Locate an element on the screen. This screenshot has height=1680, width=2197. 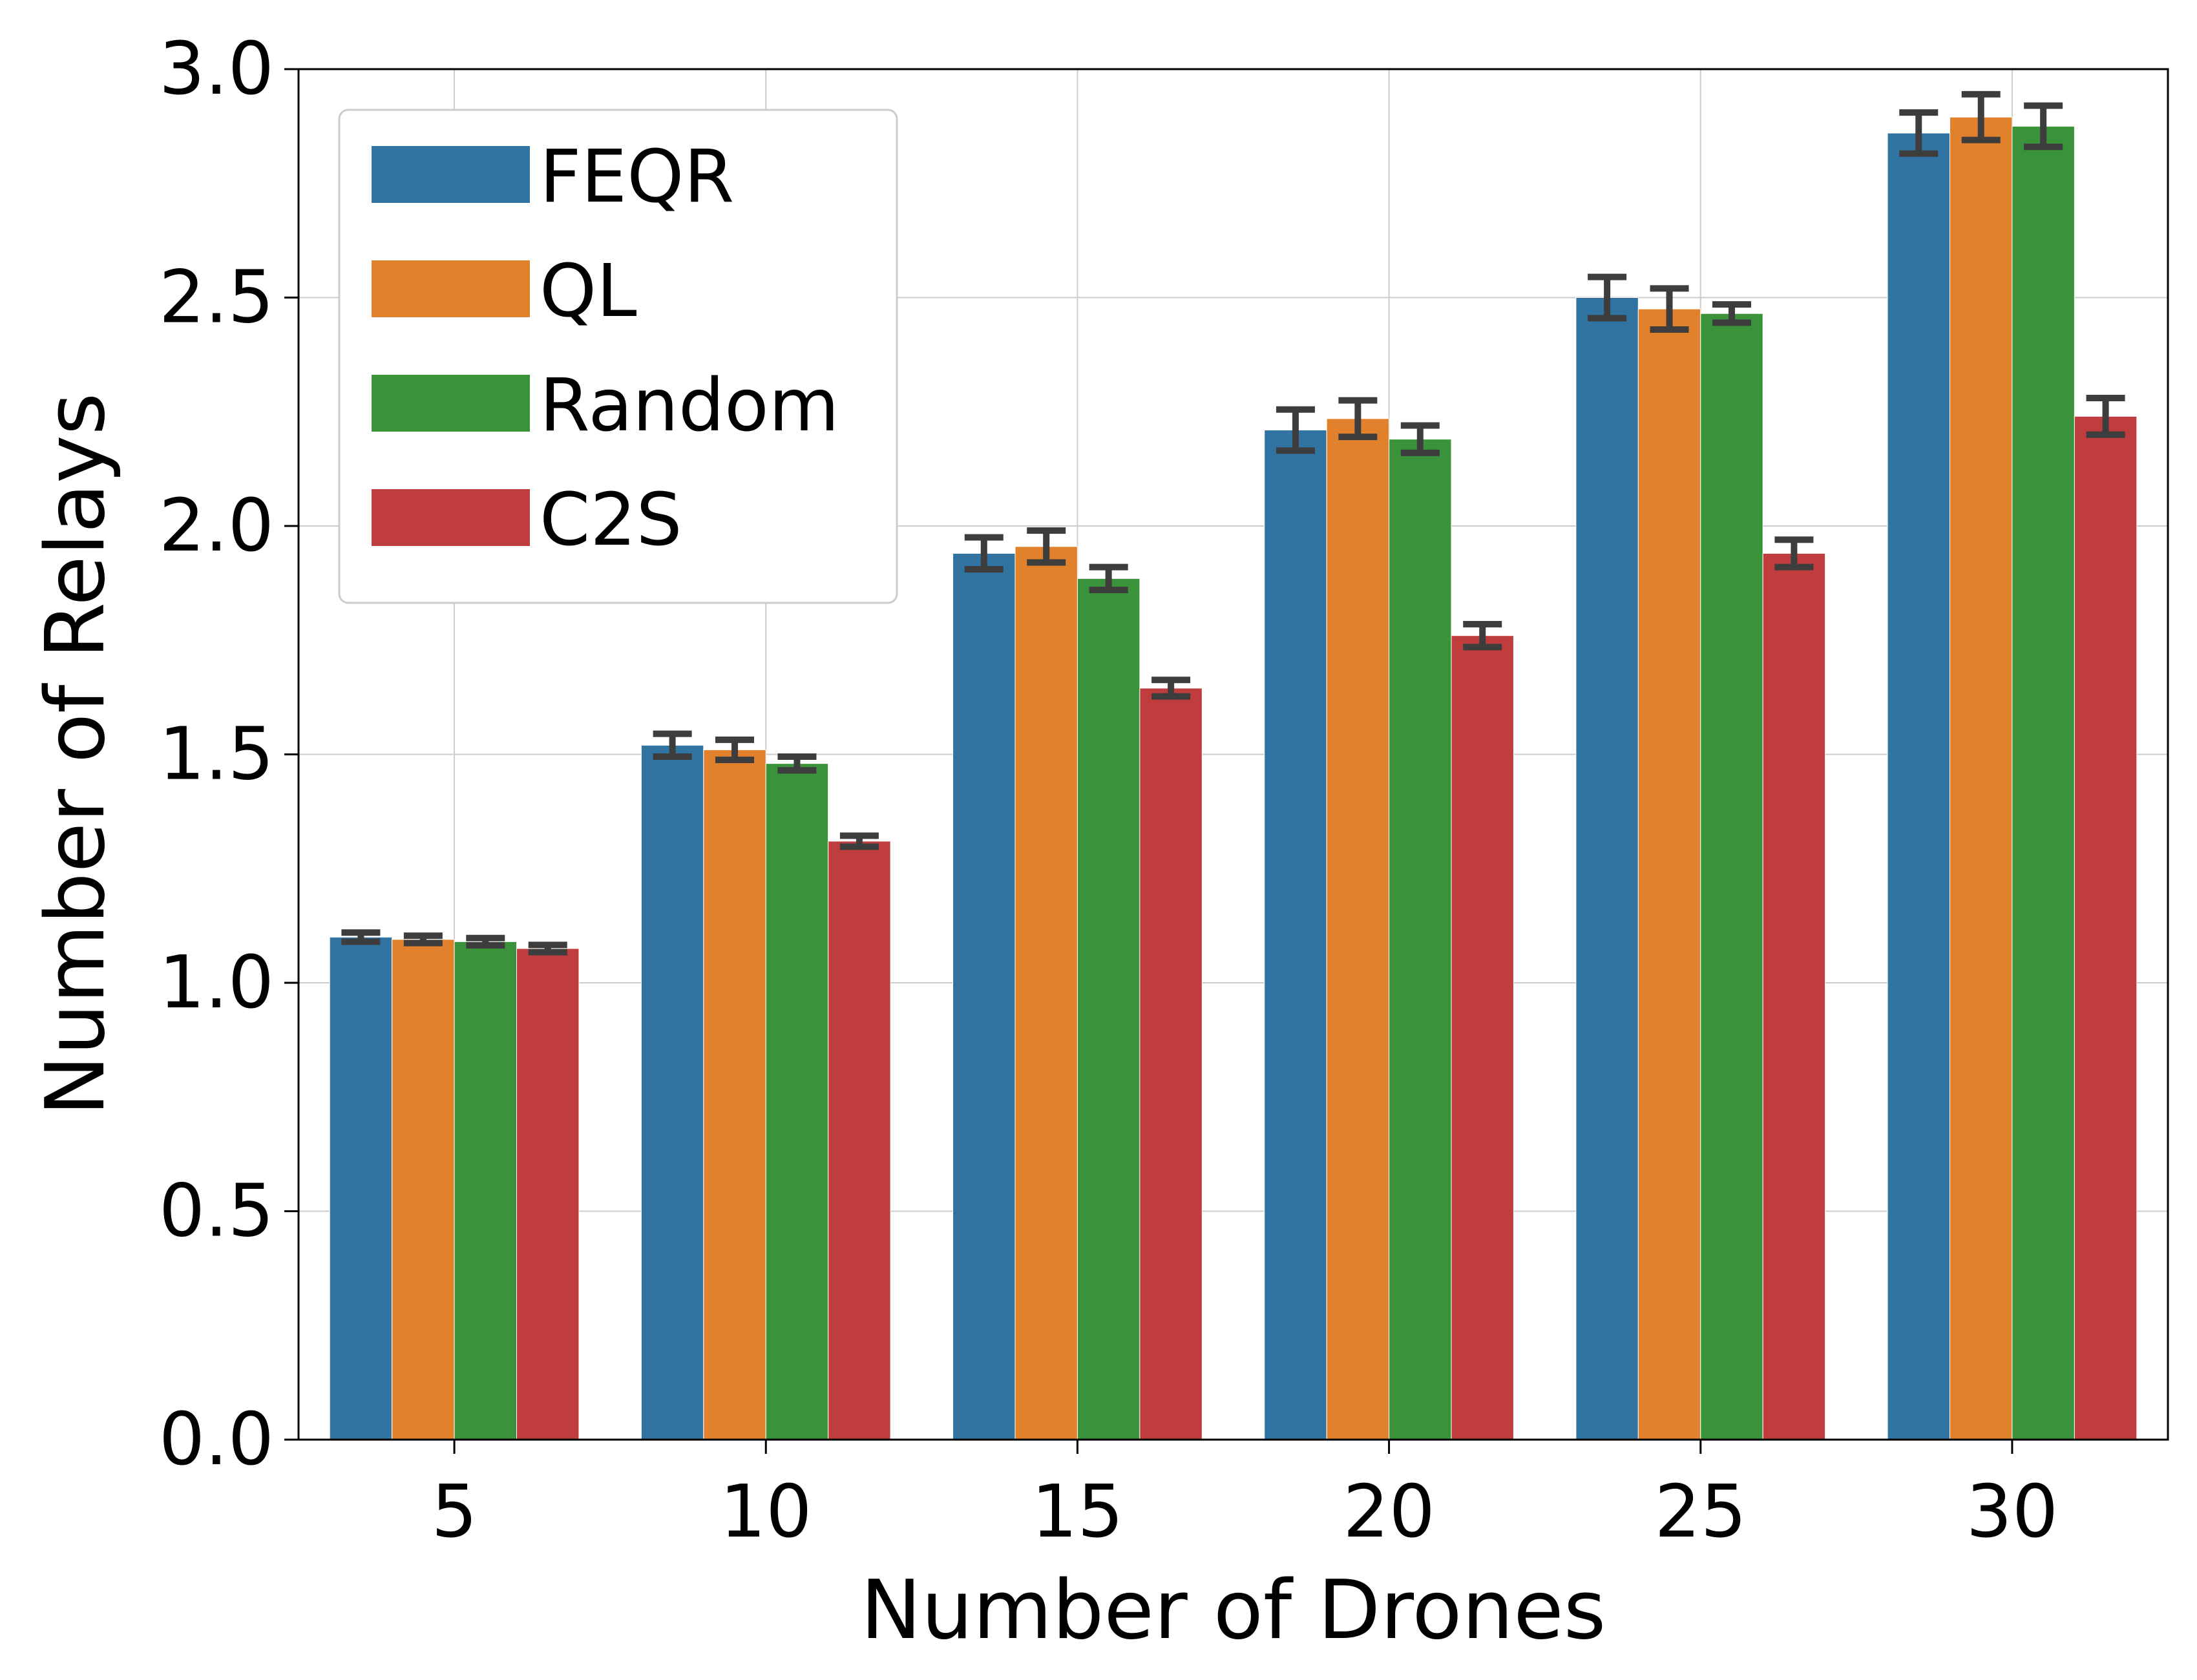
x-tick-label: 30 is located at coordinates (2012, 1512).